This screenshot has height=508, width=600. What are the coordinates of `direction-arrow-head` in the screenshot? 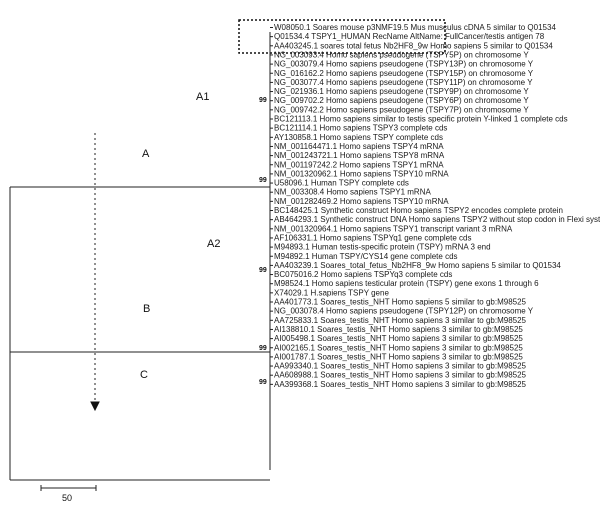 It's located at (95, 406).